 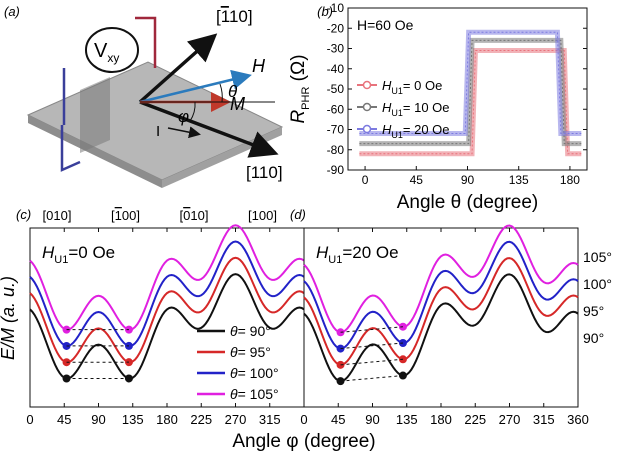 I want to click on film-slab-top, so click(x=155, y=121).